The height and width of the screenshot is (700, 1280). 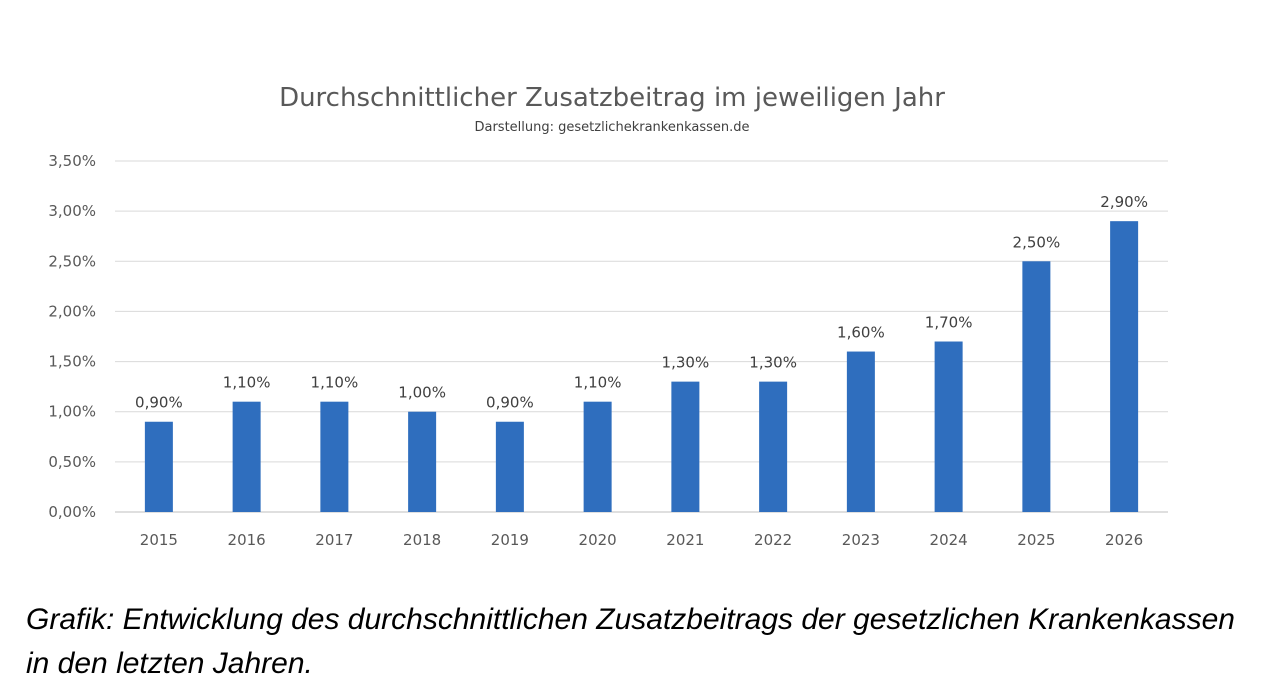 I want to click on y-tick-label: 1,50%, so click(x=72, y=362).